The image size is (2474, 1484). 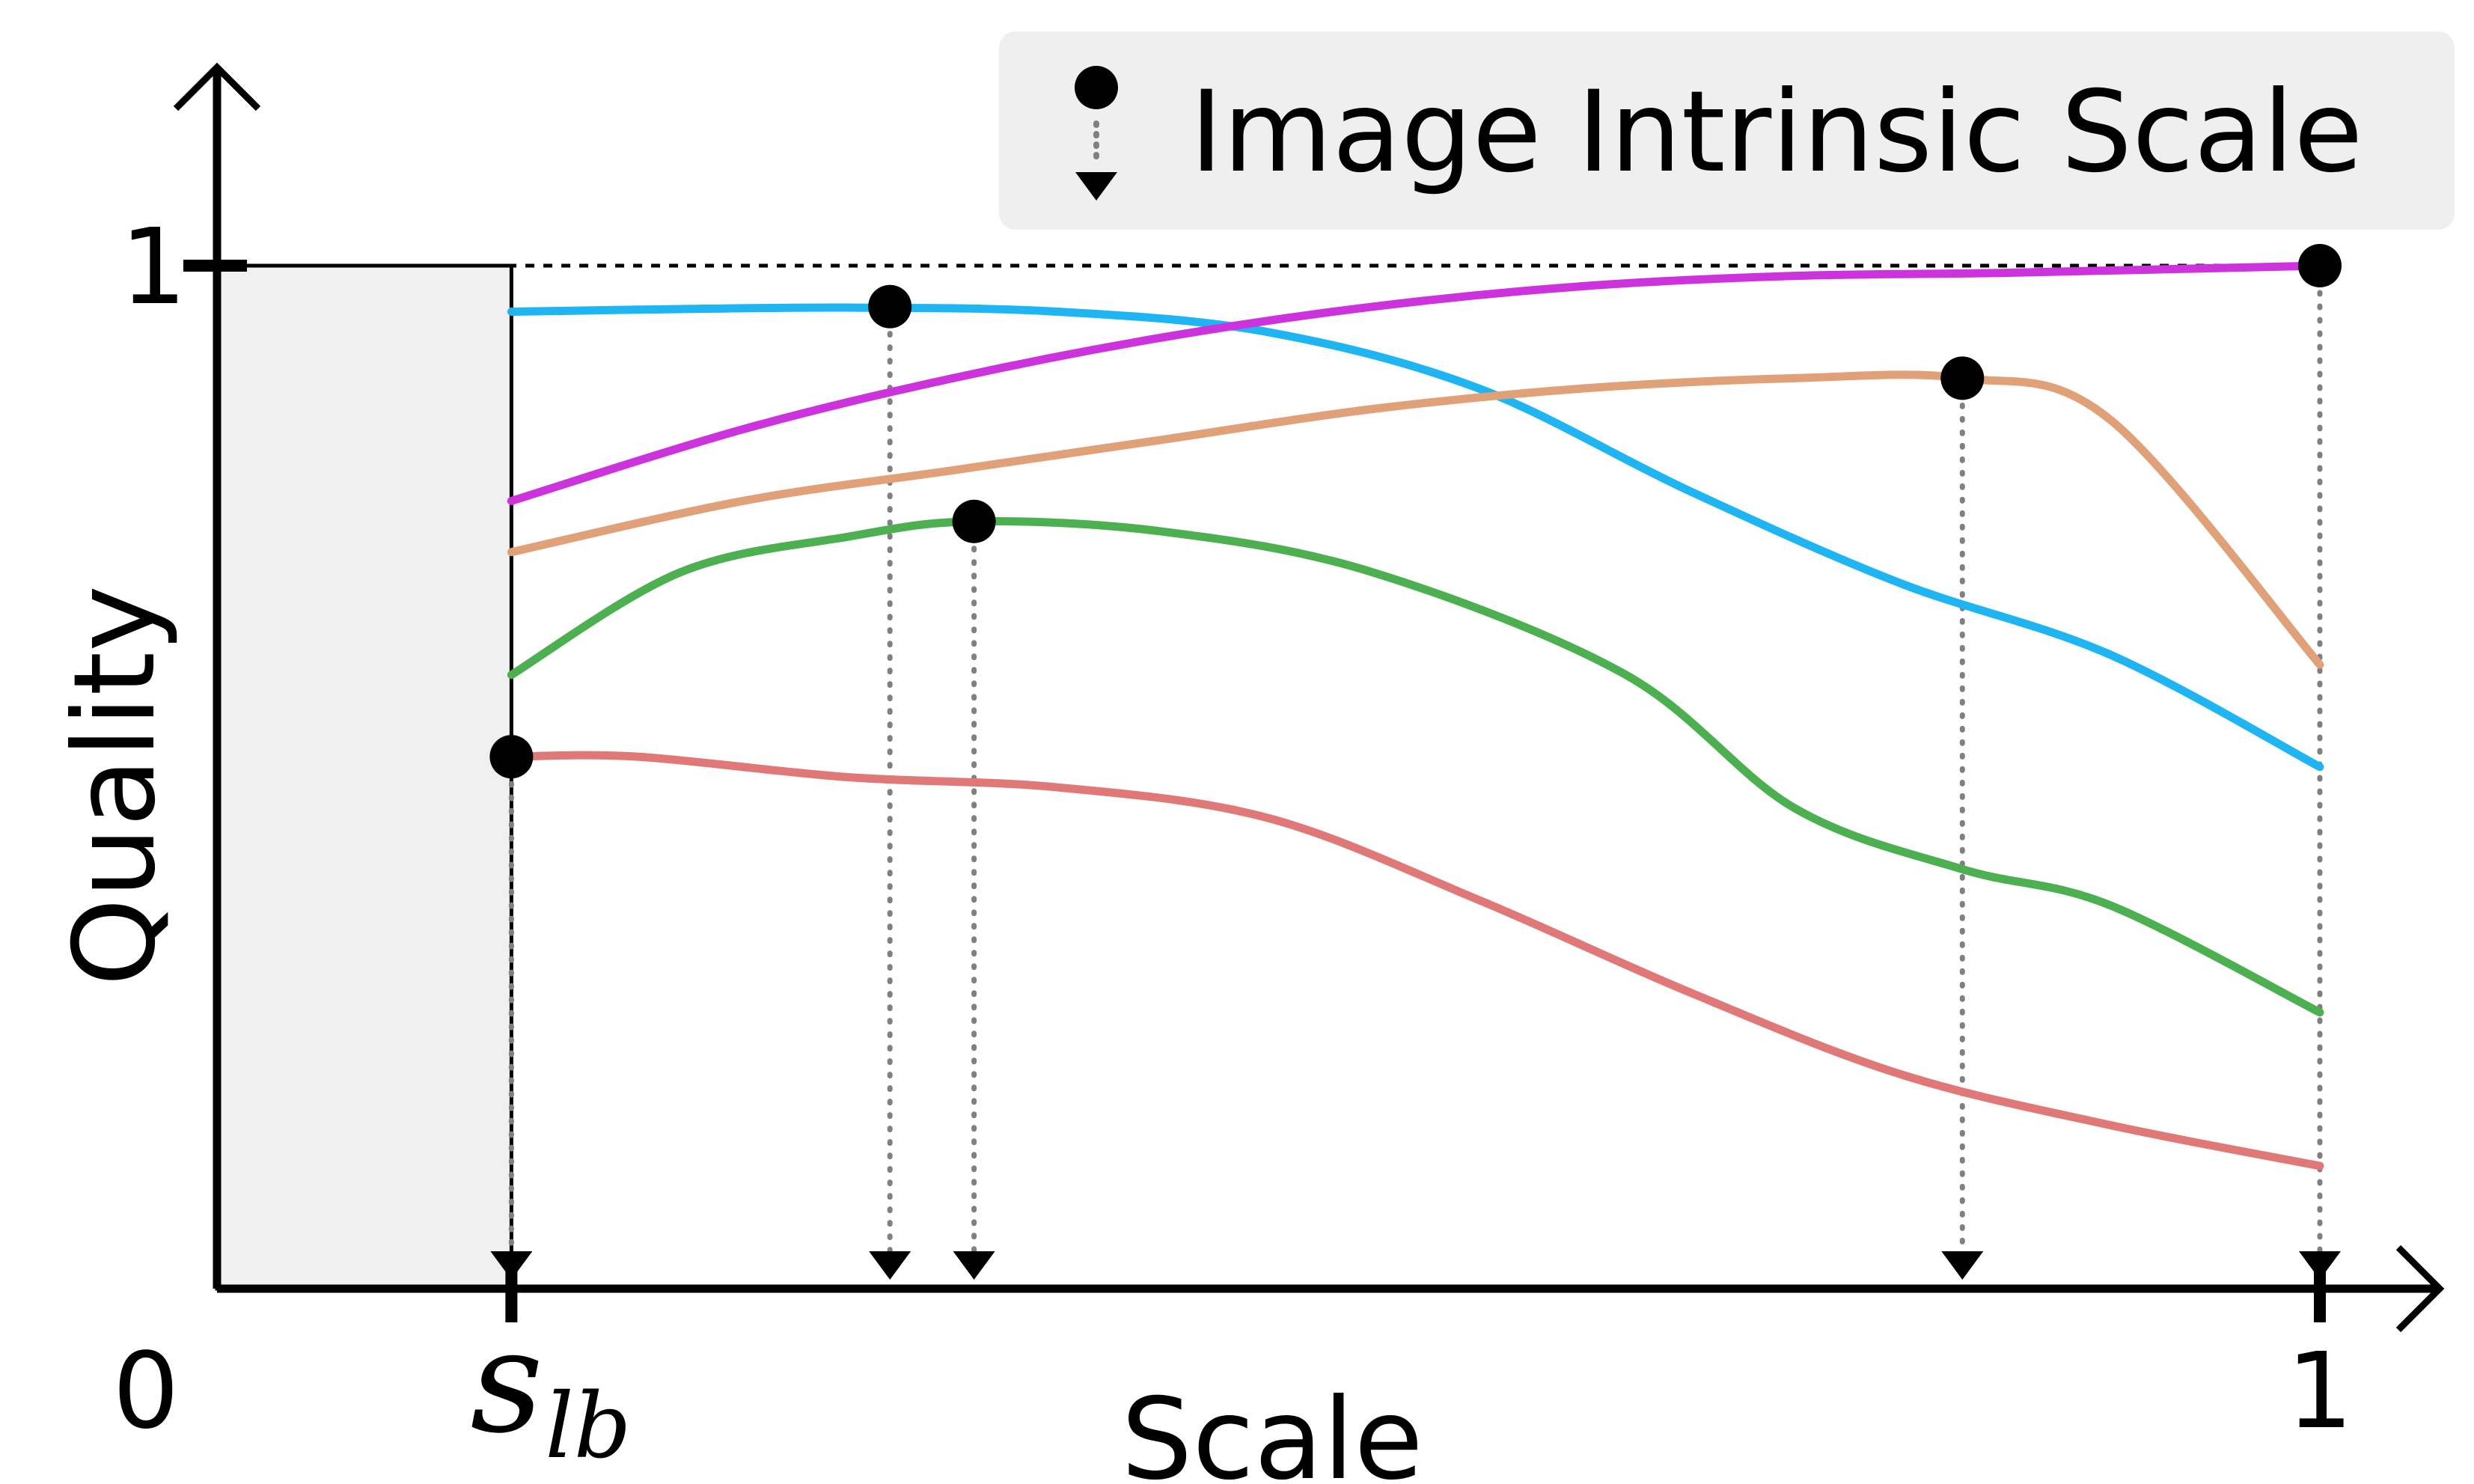 I want to click on x-axis-label: Scale, so click(x=1272, y=1429).